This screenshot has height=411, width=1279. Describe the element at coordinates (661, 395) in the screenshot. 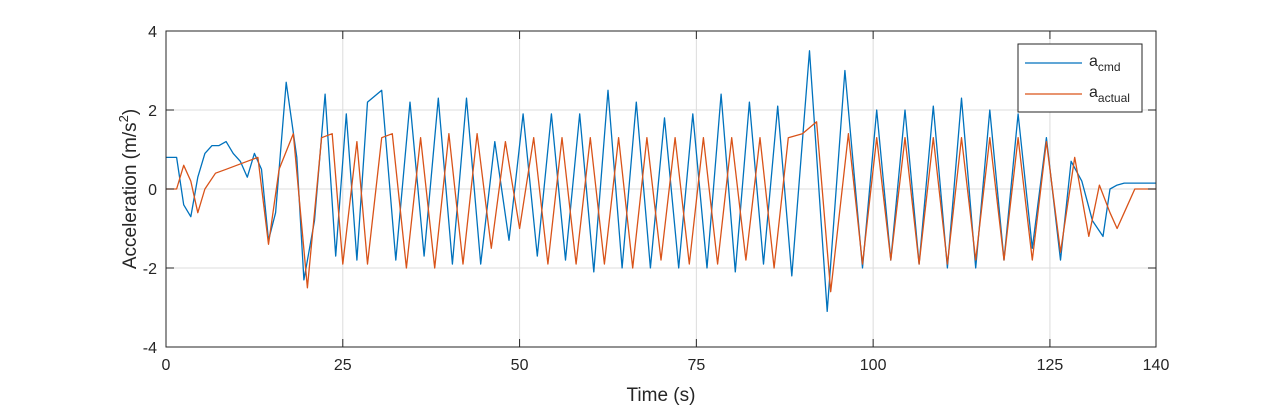

I see `x-axis-label: Time (s)` at that location.